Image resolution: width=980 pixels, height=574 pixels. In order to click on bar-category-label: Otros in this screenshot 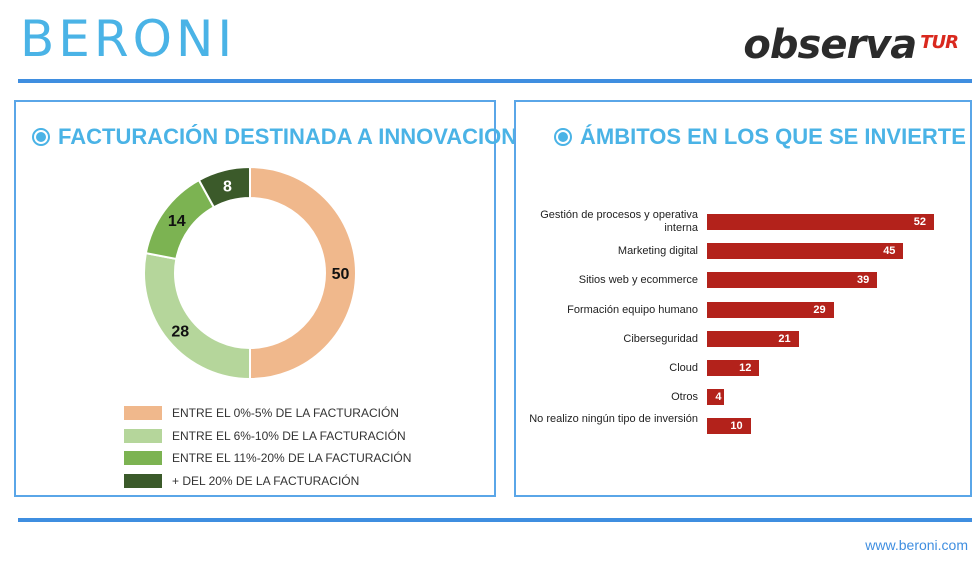, I will do `click(684, 397)`.